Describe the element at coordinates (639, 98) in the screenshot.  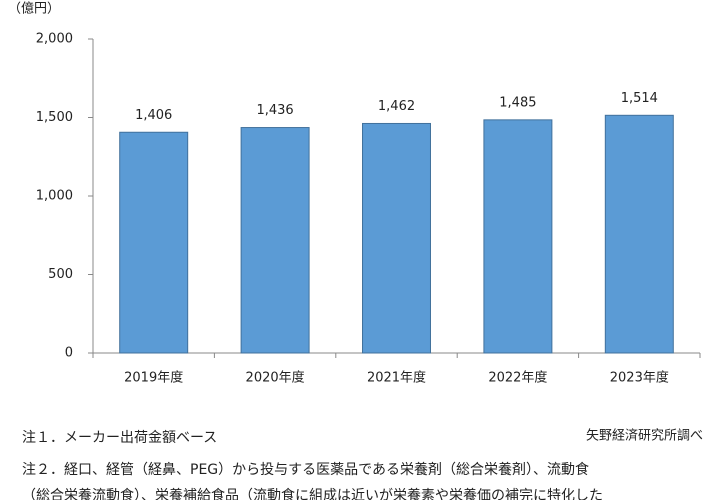
I see `value-label: 1,514` at that location.